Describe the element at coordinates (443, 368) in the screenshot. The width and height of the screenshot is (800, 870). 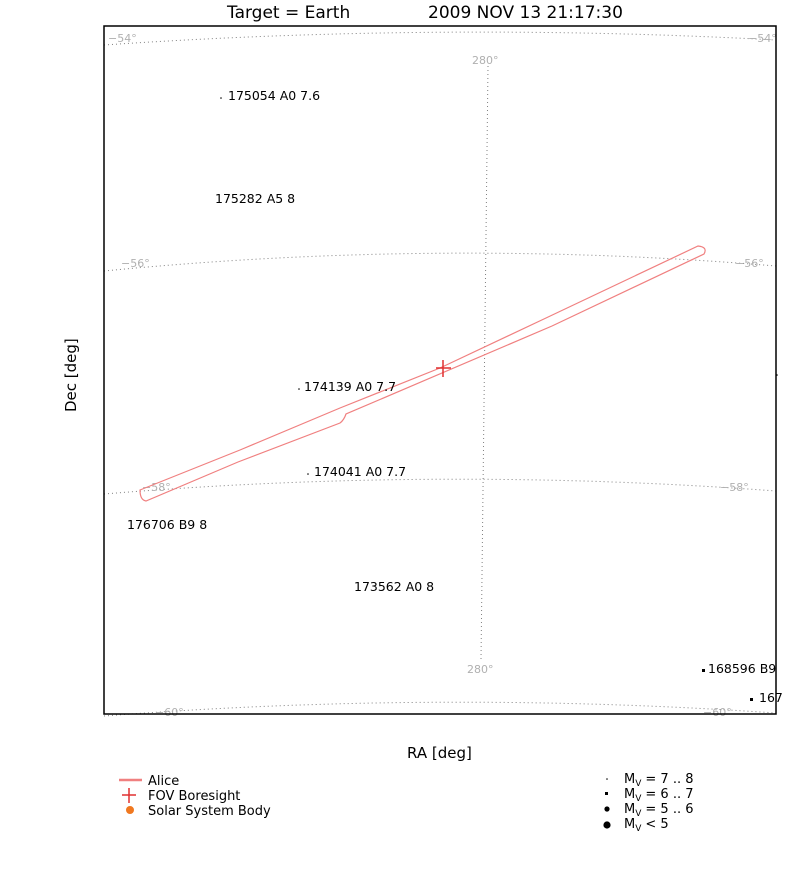
I see `fov-boresight-cross` at that location.